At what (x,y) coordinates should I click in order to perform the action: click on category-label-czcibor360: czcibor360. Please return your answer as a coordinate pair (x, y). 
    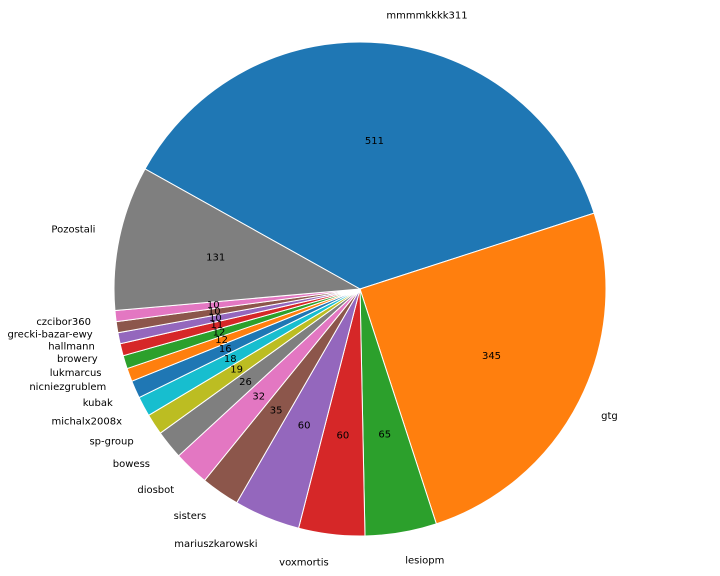
    Looking at the image, I should click on (63, 322).